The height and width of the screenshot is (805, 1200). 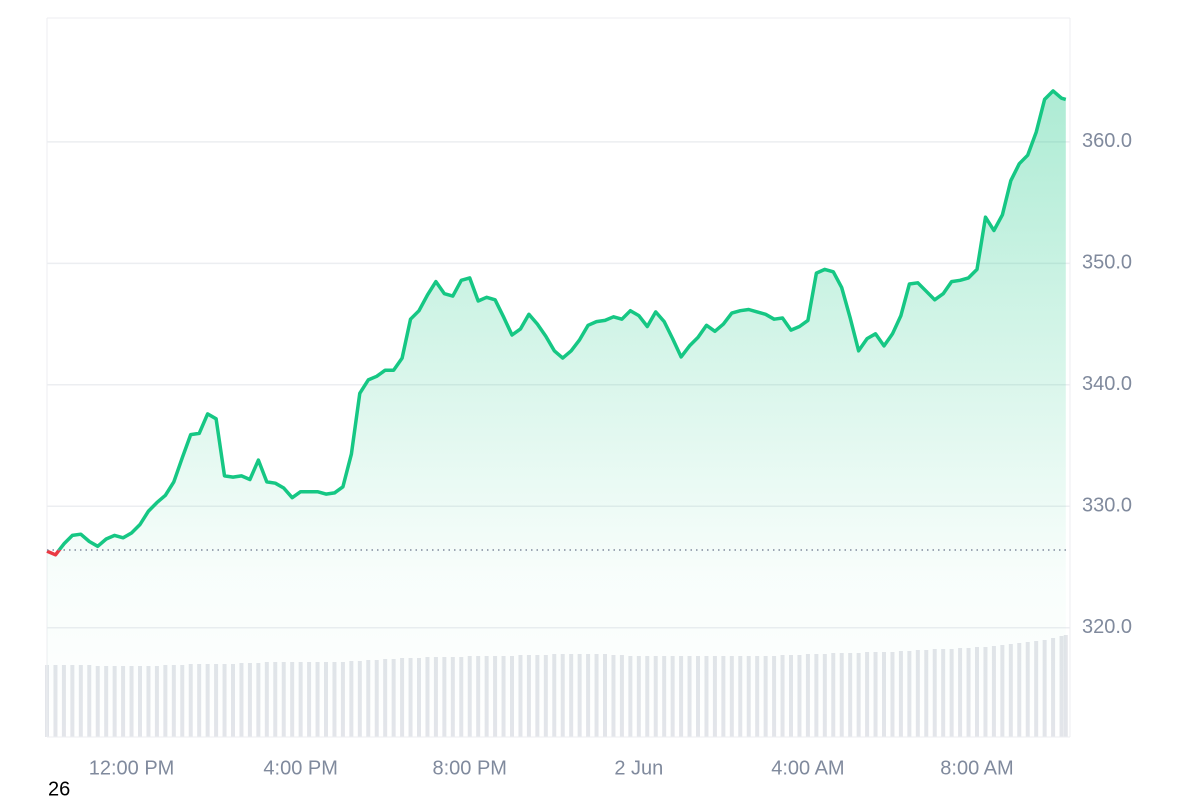 What do you see at coordinates (300, 768) in the screenshot?
I see `x-tick-label: 4:00 PM` at bounding box center [300, 768].